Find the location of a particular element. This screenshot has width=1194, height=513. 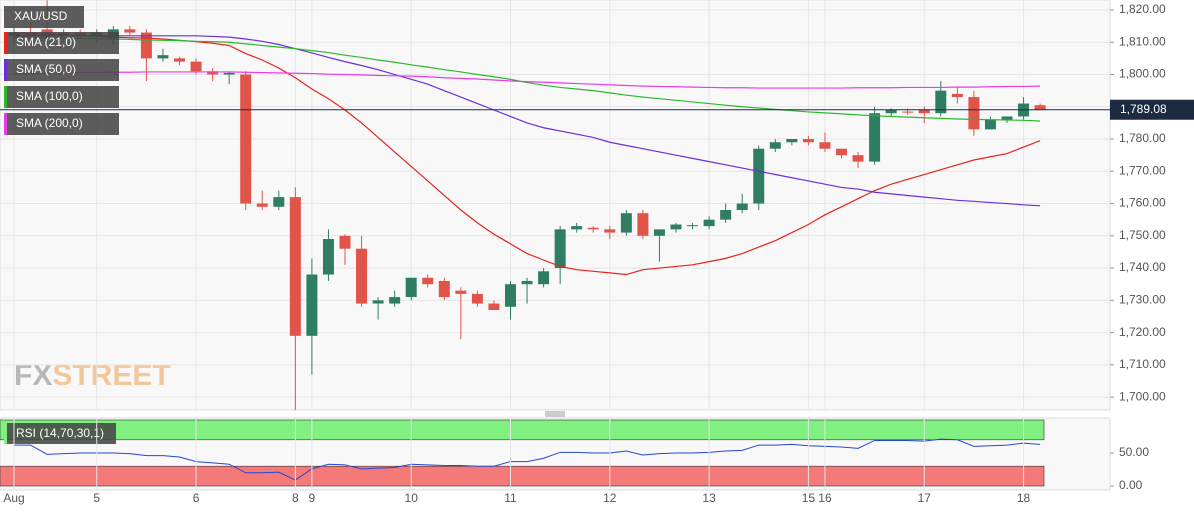

y-tick-label: 50.00 is located at coordinates (1134, 452).